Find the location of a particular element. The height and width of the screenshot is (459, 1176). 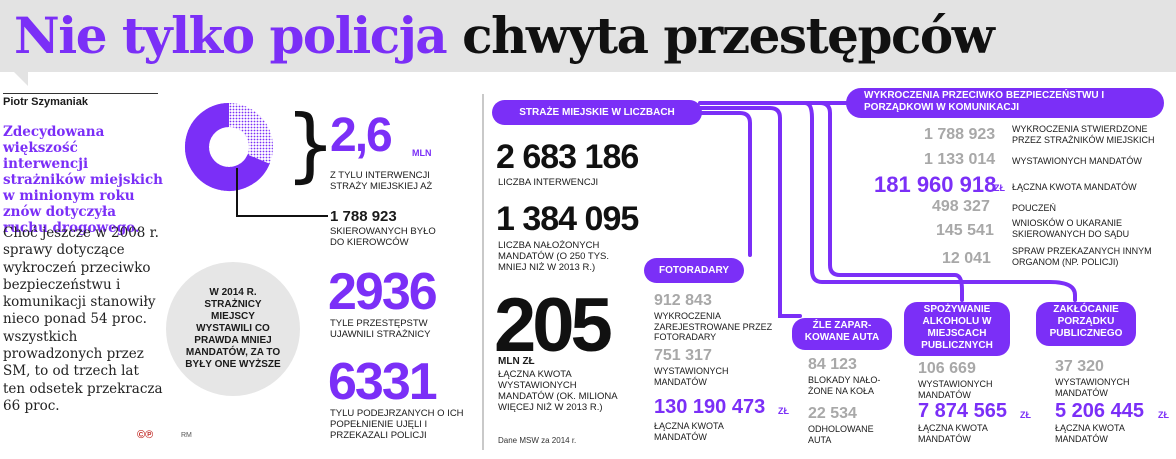

donut-share is located at coordinates (227, 147).